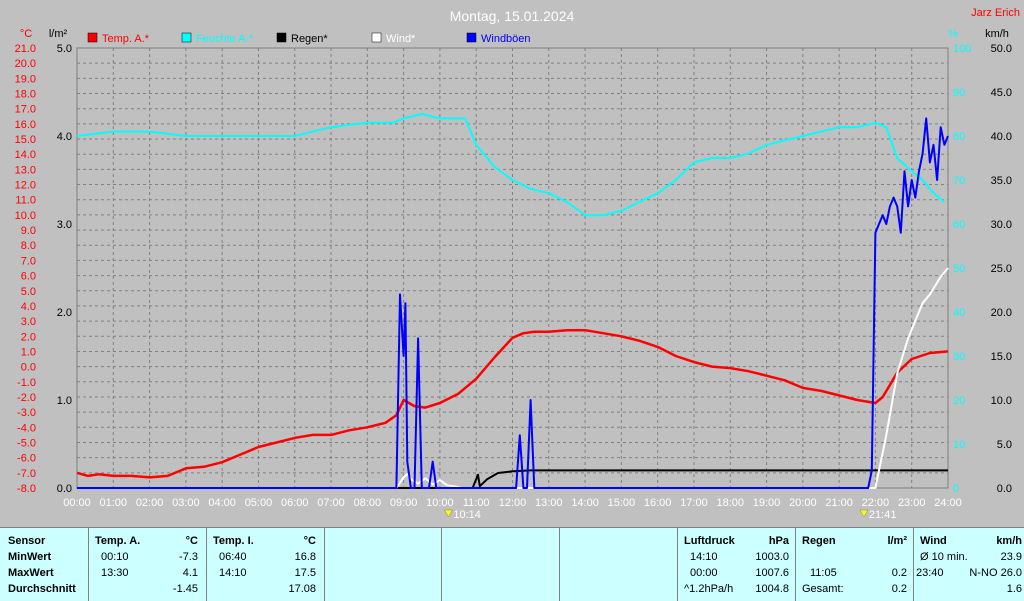  I want to click on temp-tick-label: -6.0, so click(26, 459).